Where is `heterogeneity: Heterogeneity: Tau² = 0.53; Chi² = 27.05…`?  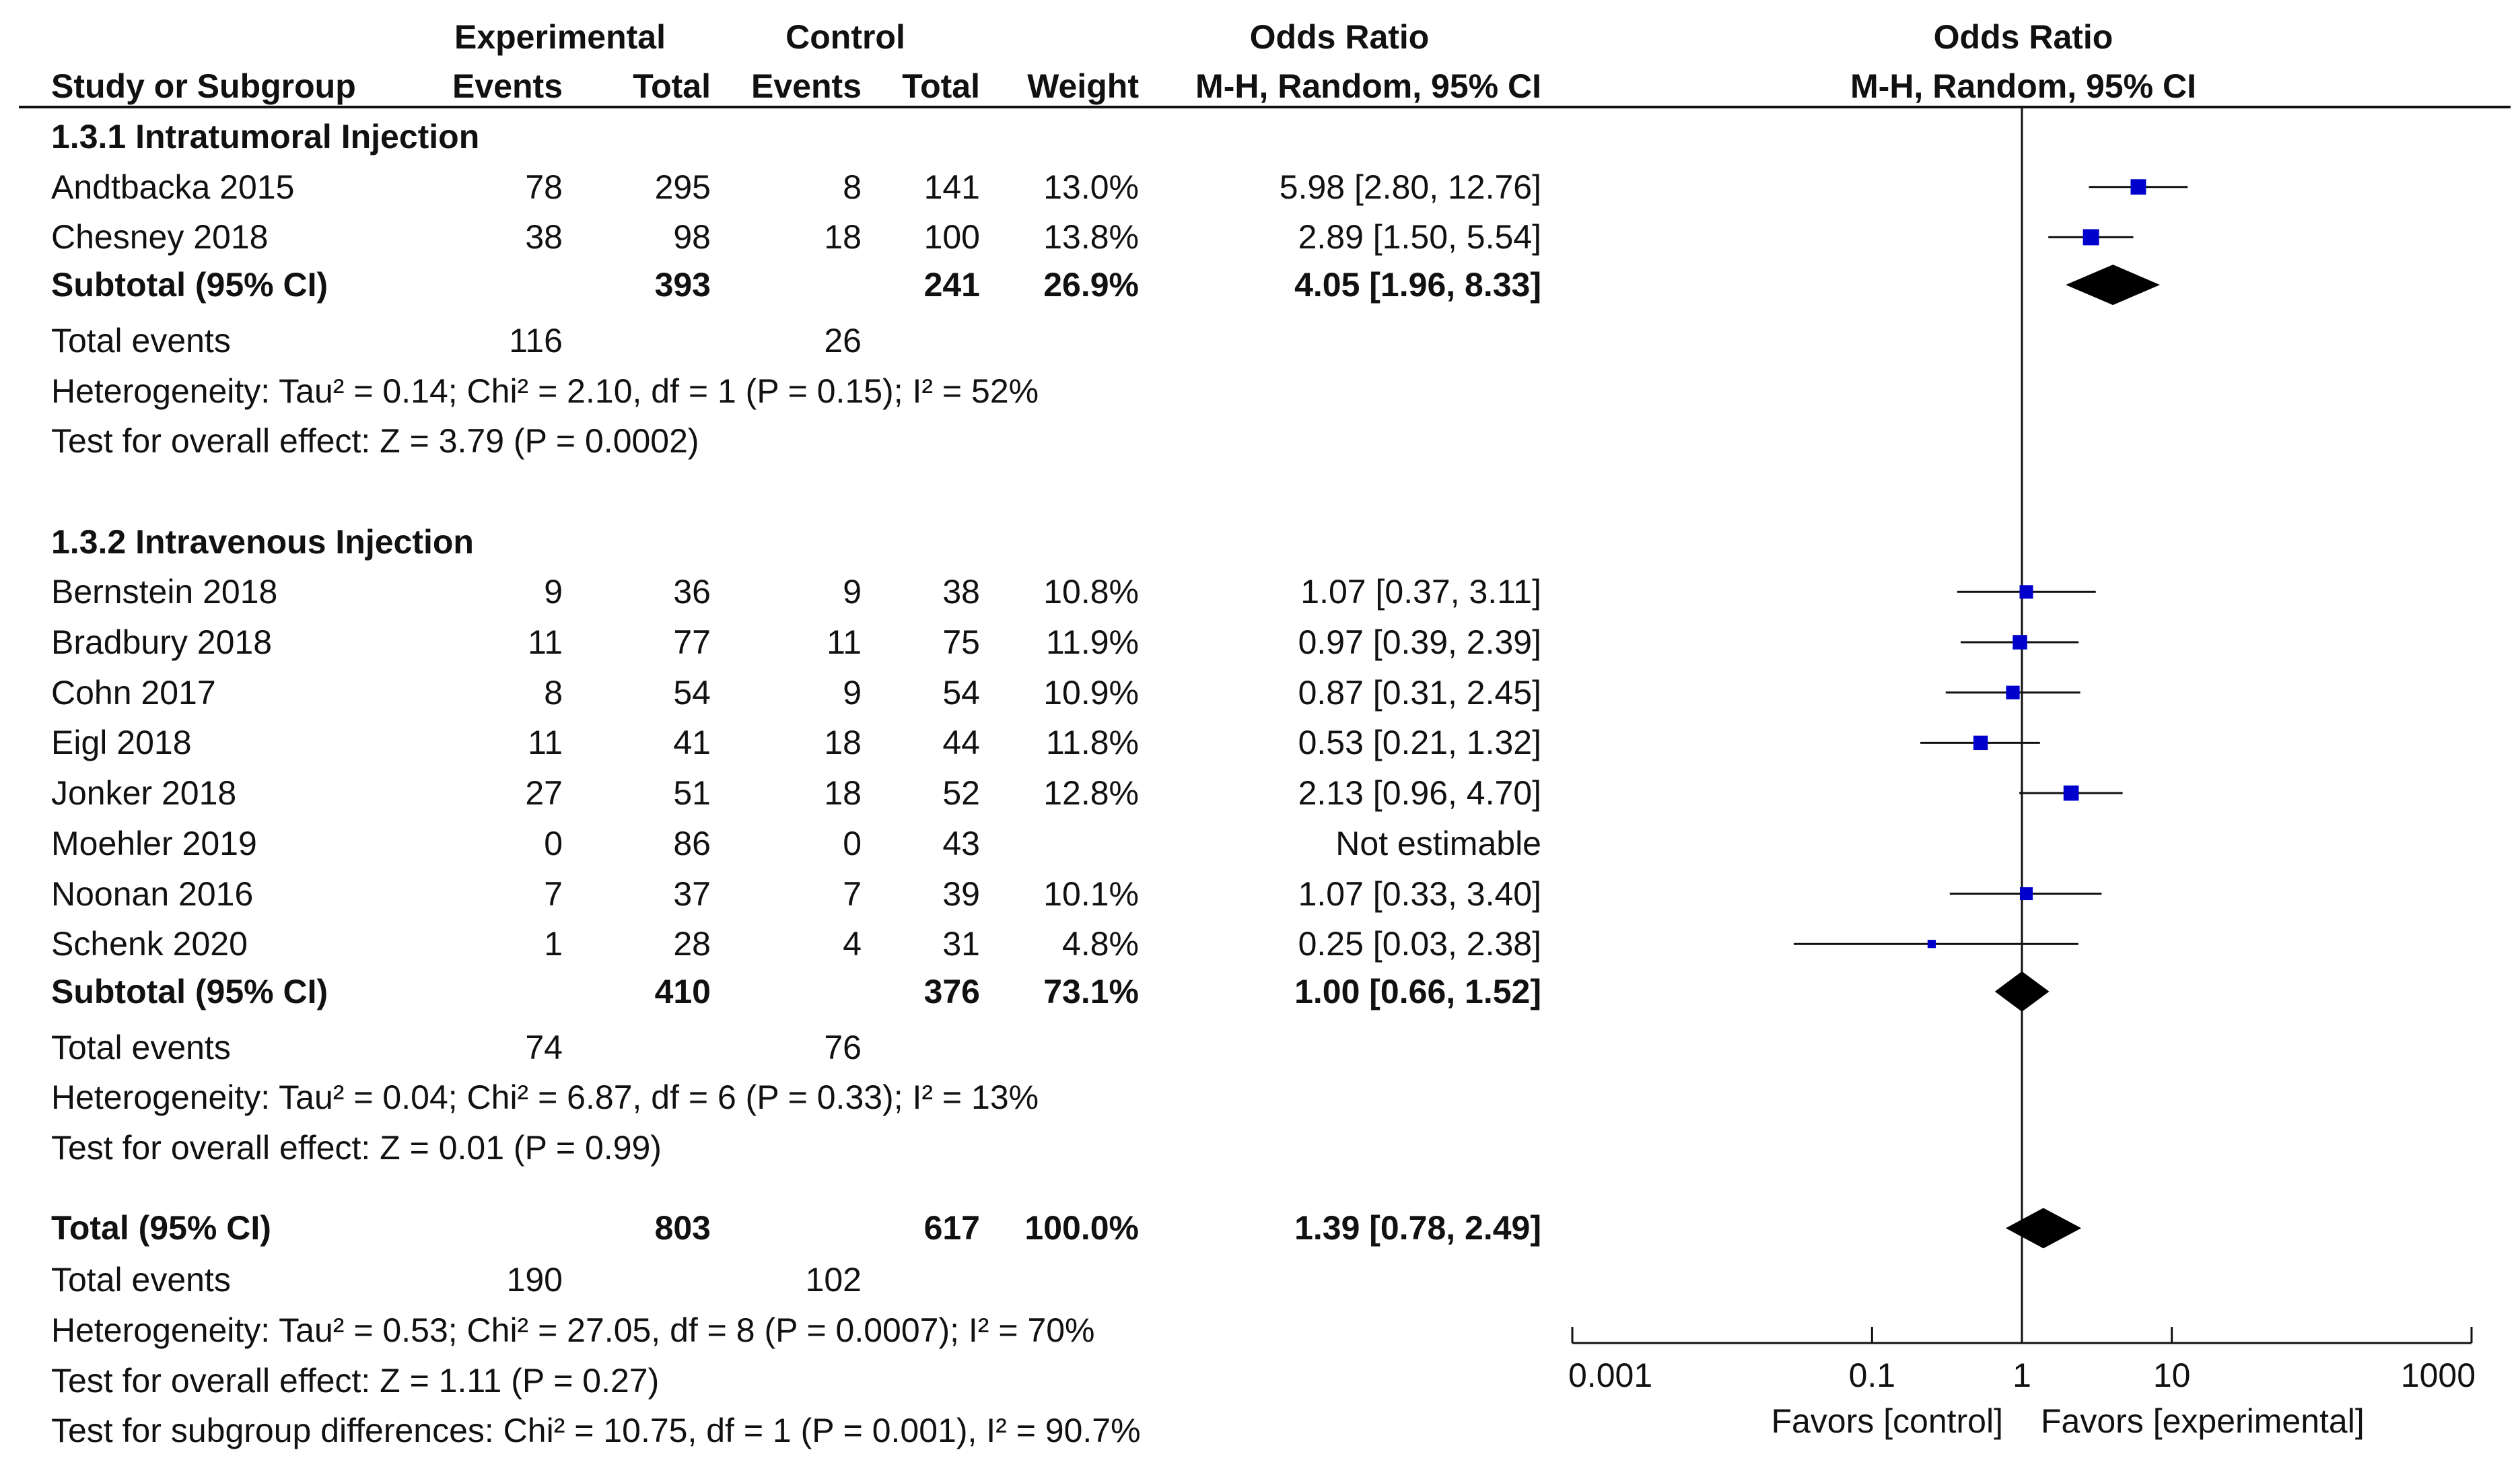 heterogeneity: Heterogeneity: Tau² = 0.53; Chi² = 27.05… is located at coordinates (573, 1330).